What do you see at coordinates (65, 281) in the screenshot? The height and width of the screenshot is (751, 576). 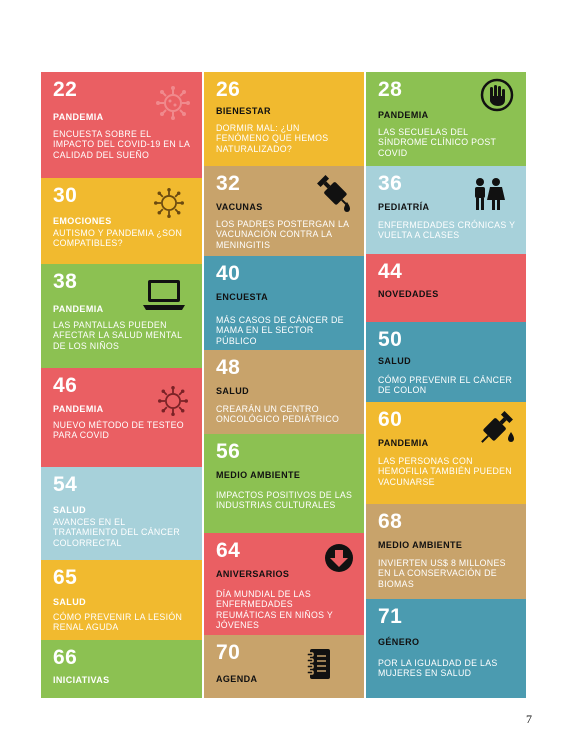 I see `entry-number: 38` at bounding box center [65, 281].